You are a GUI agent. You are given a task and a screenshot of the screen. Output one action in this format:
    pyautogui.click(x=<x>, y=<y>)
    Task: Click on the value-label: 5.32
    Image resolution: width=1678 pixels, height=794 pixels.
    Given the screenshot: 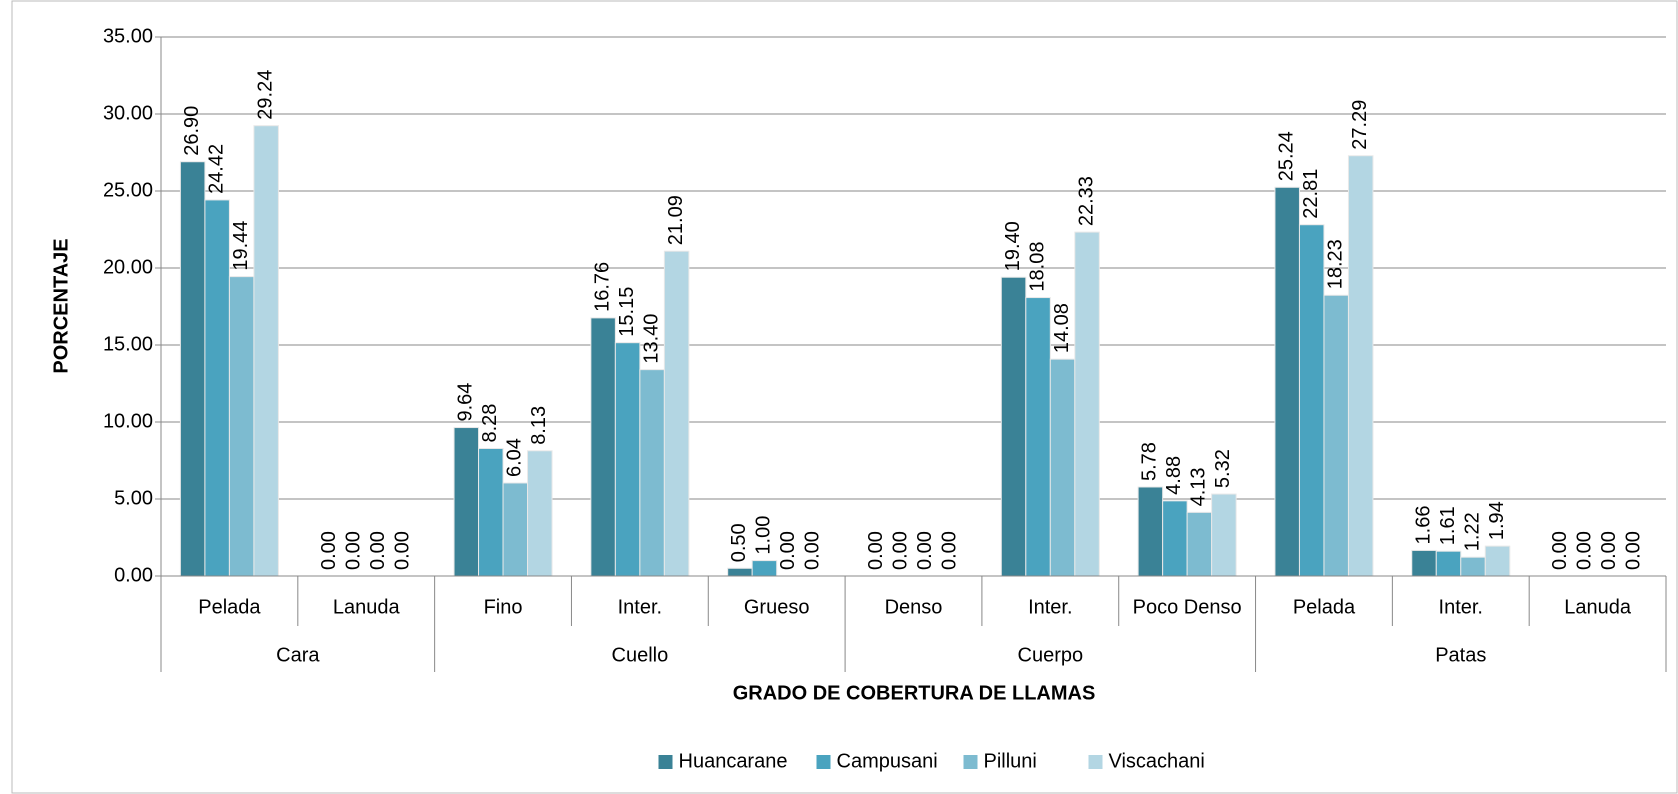 What is the action you would take?
    pyautogui.click(x=1223, y=468)
    